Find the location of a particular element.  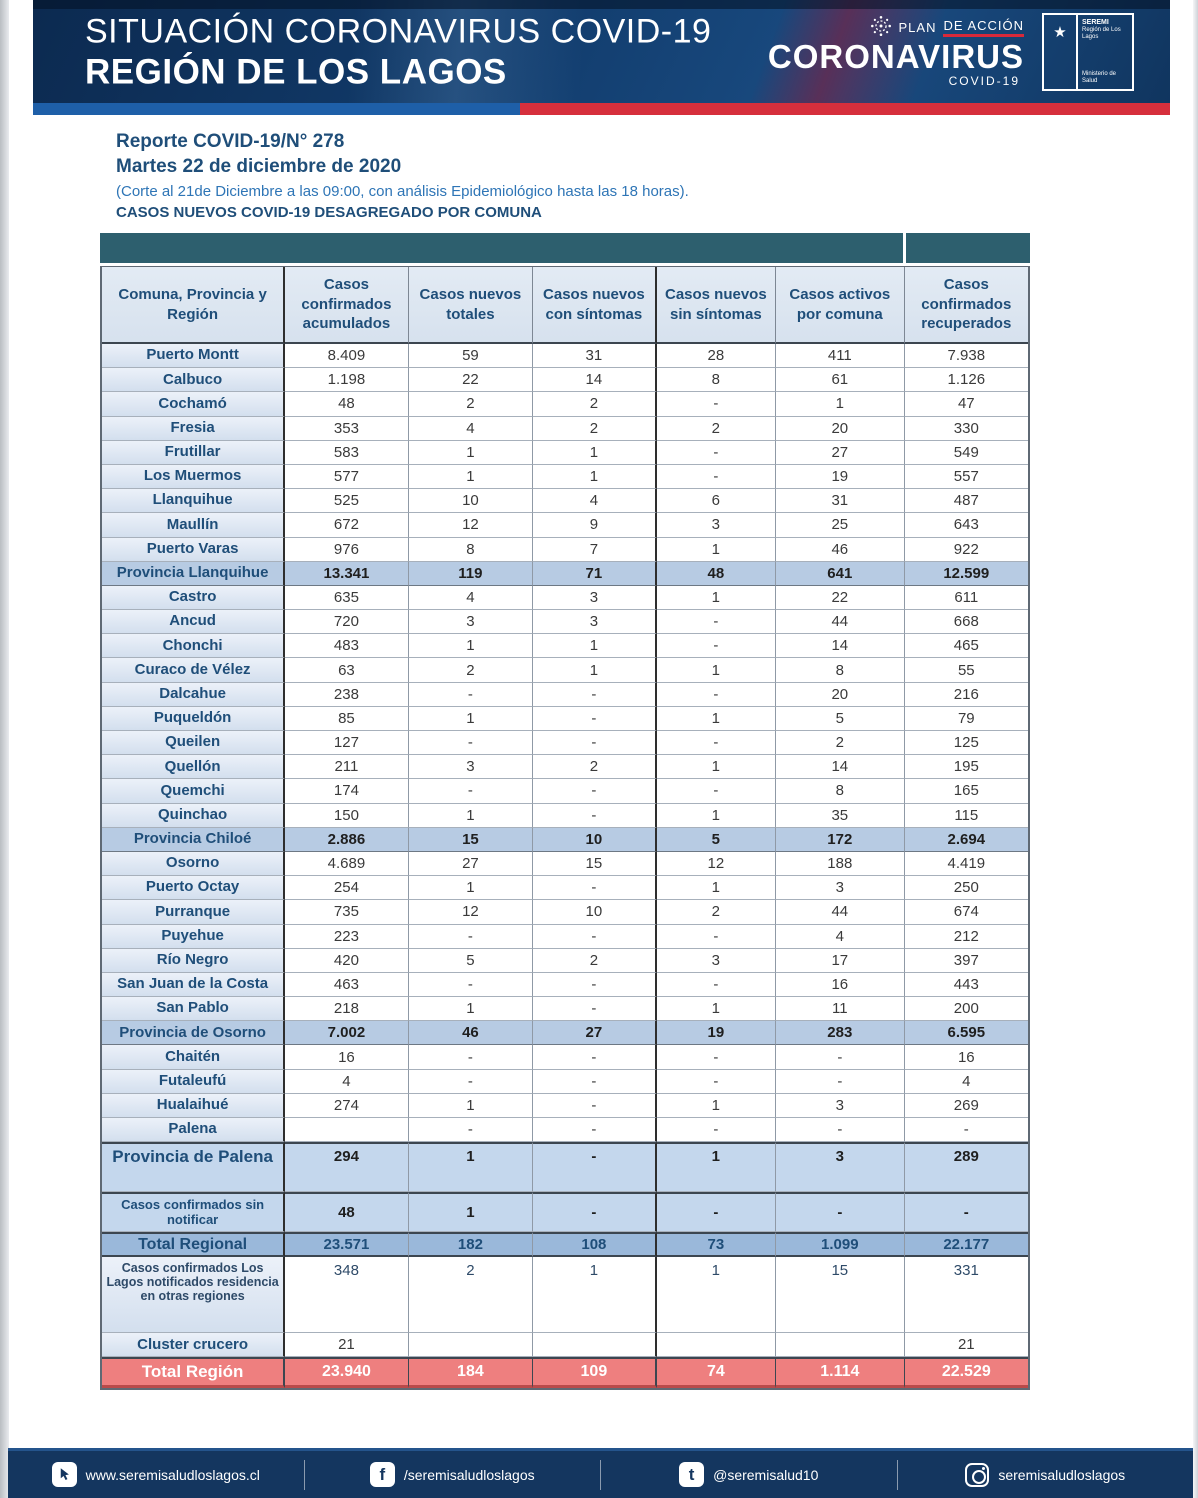

cell-value is located at coordinates (471, 1345).